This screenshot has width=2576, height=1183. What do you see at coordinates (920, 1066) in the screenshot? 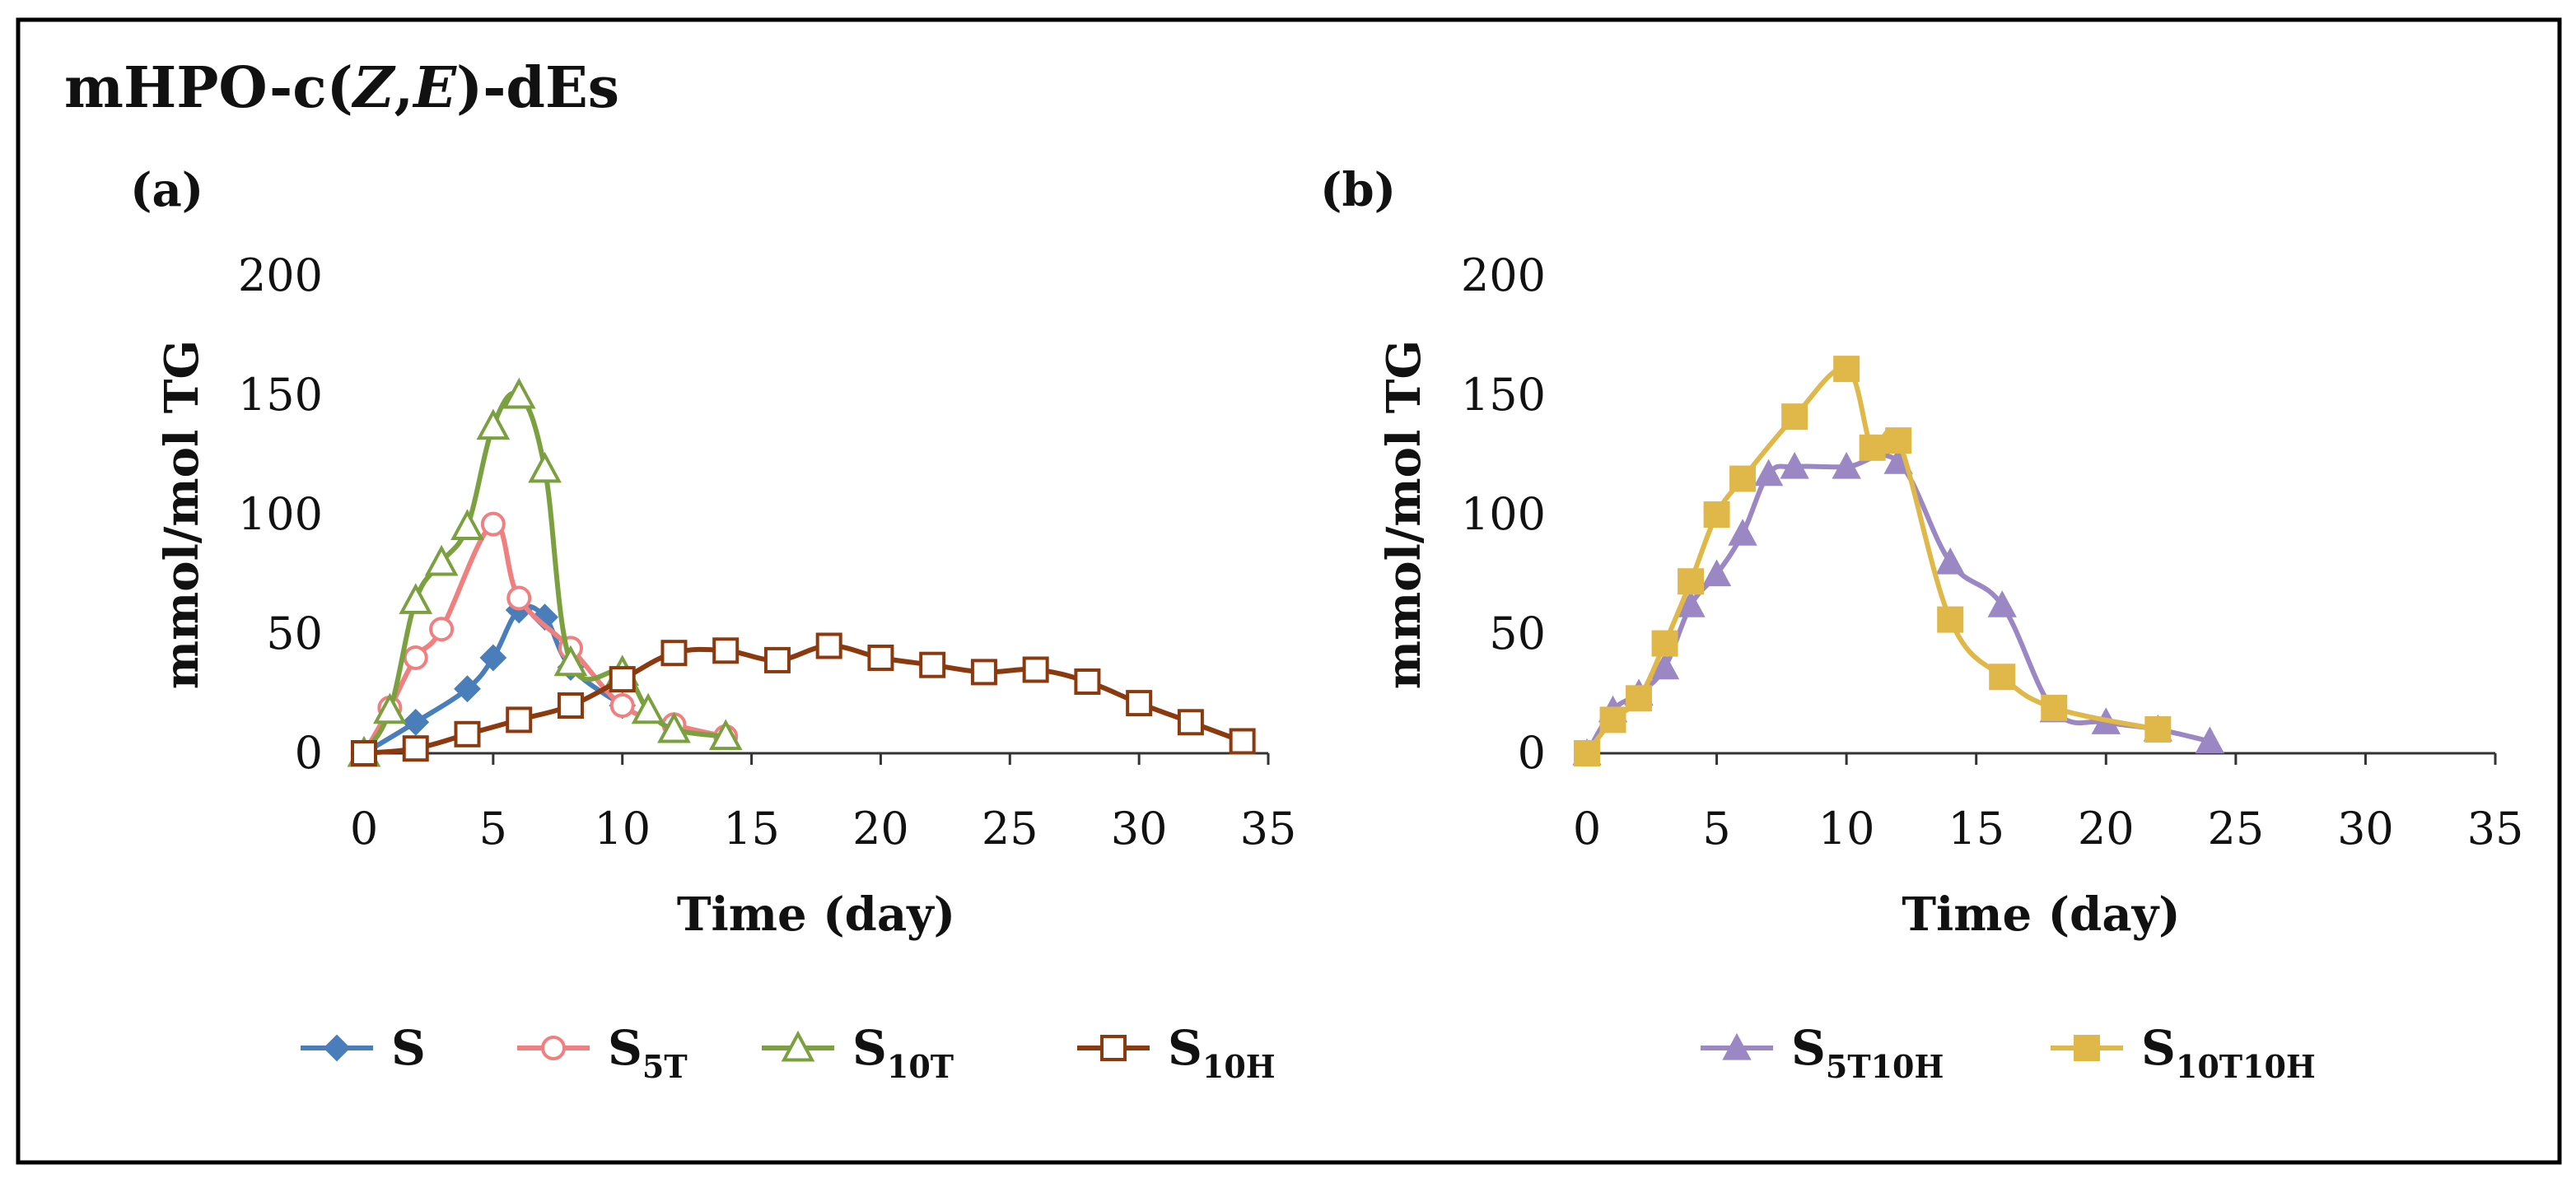
I see `legend-label-sub: 10T` at bounding box center [920, 1066].